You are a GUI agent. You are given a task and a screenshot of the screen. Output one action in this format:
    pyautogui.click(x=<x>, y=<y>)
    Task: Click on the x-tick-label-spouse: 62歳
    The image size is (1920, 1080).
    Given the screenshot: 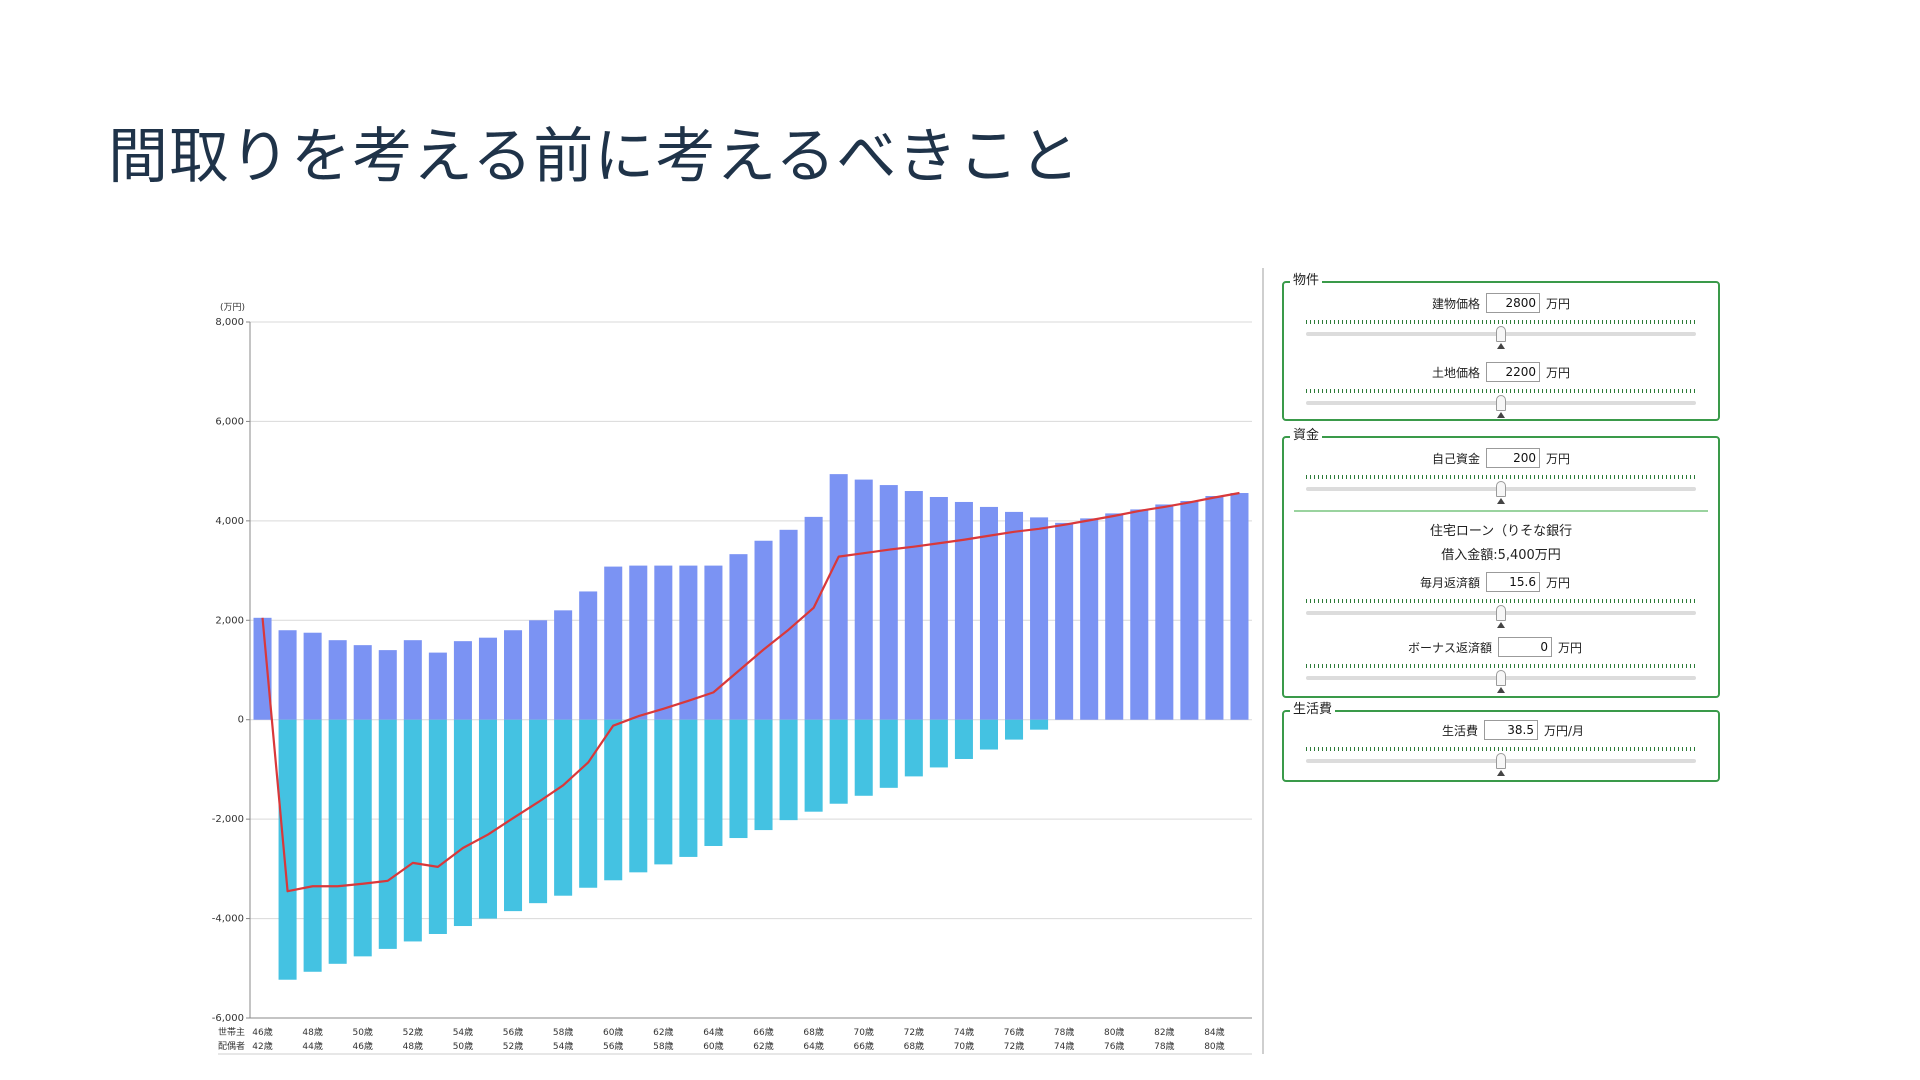 What is the action you would take?
    pyautogui.click(x=763, y=1046)
    